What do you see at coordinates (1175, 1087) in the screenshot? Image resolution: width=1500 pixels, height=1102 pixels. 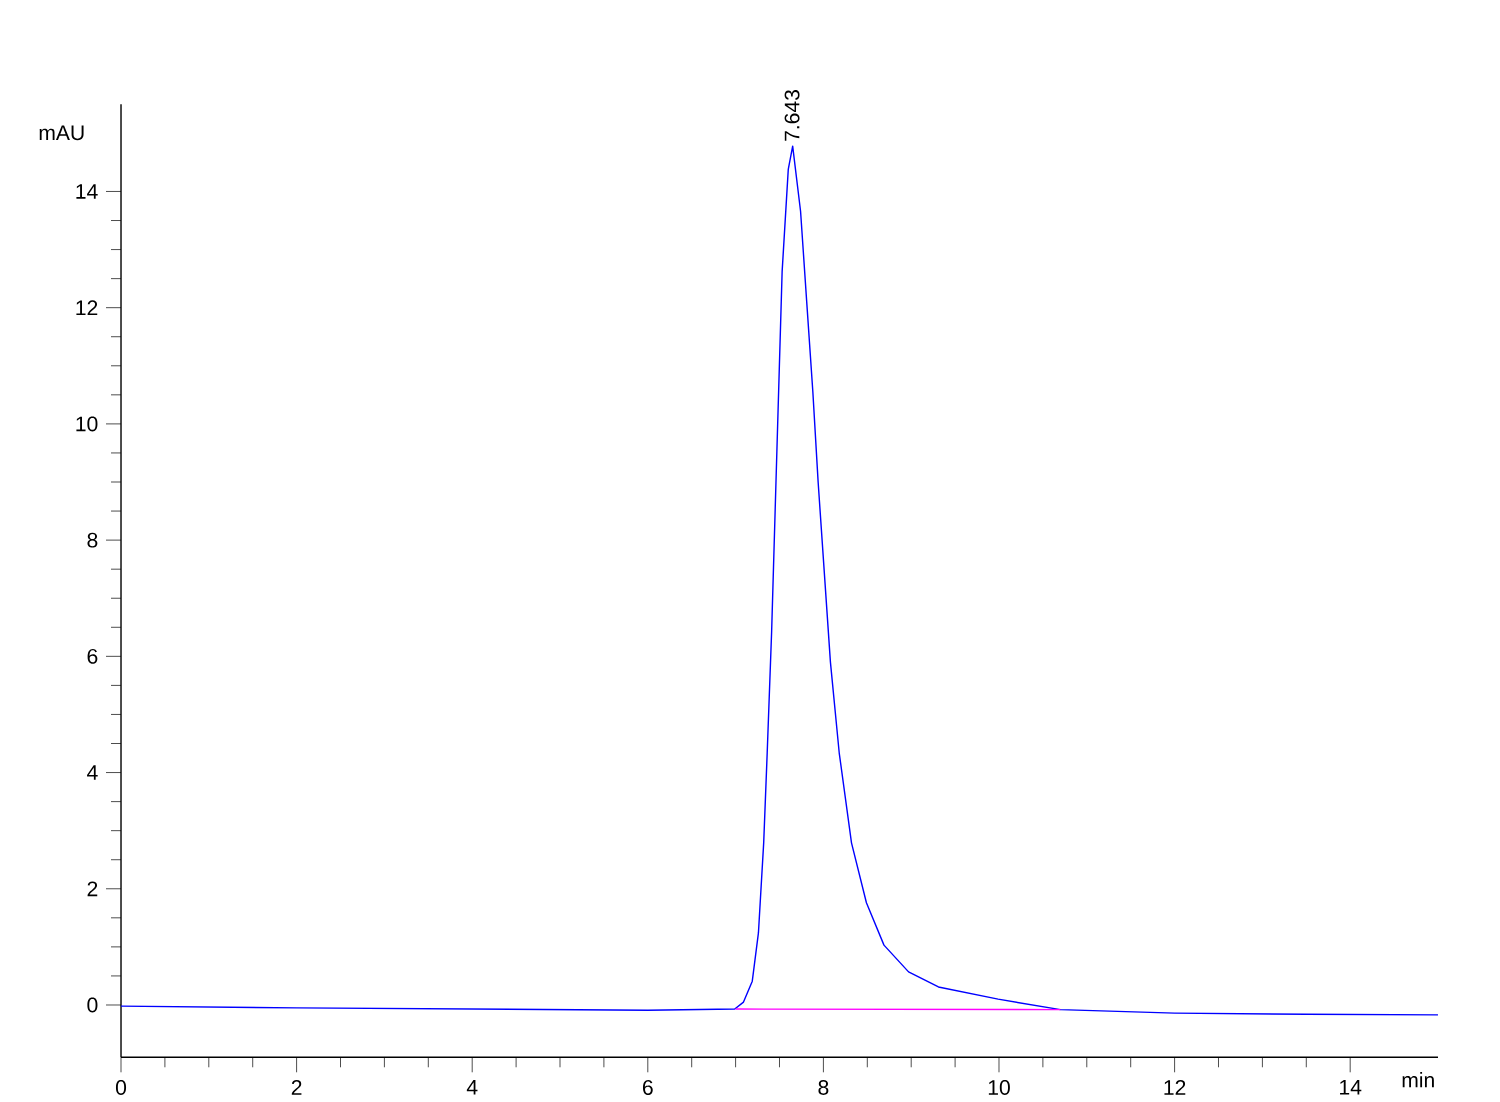 I see `x-tick-label: 12` at bounding box center [1175, 1087].